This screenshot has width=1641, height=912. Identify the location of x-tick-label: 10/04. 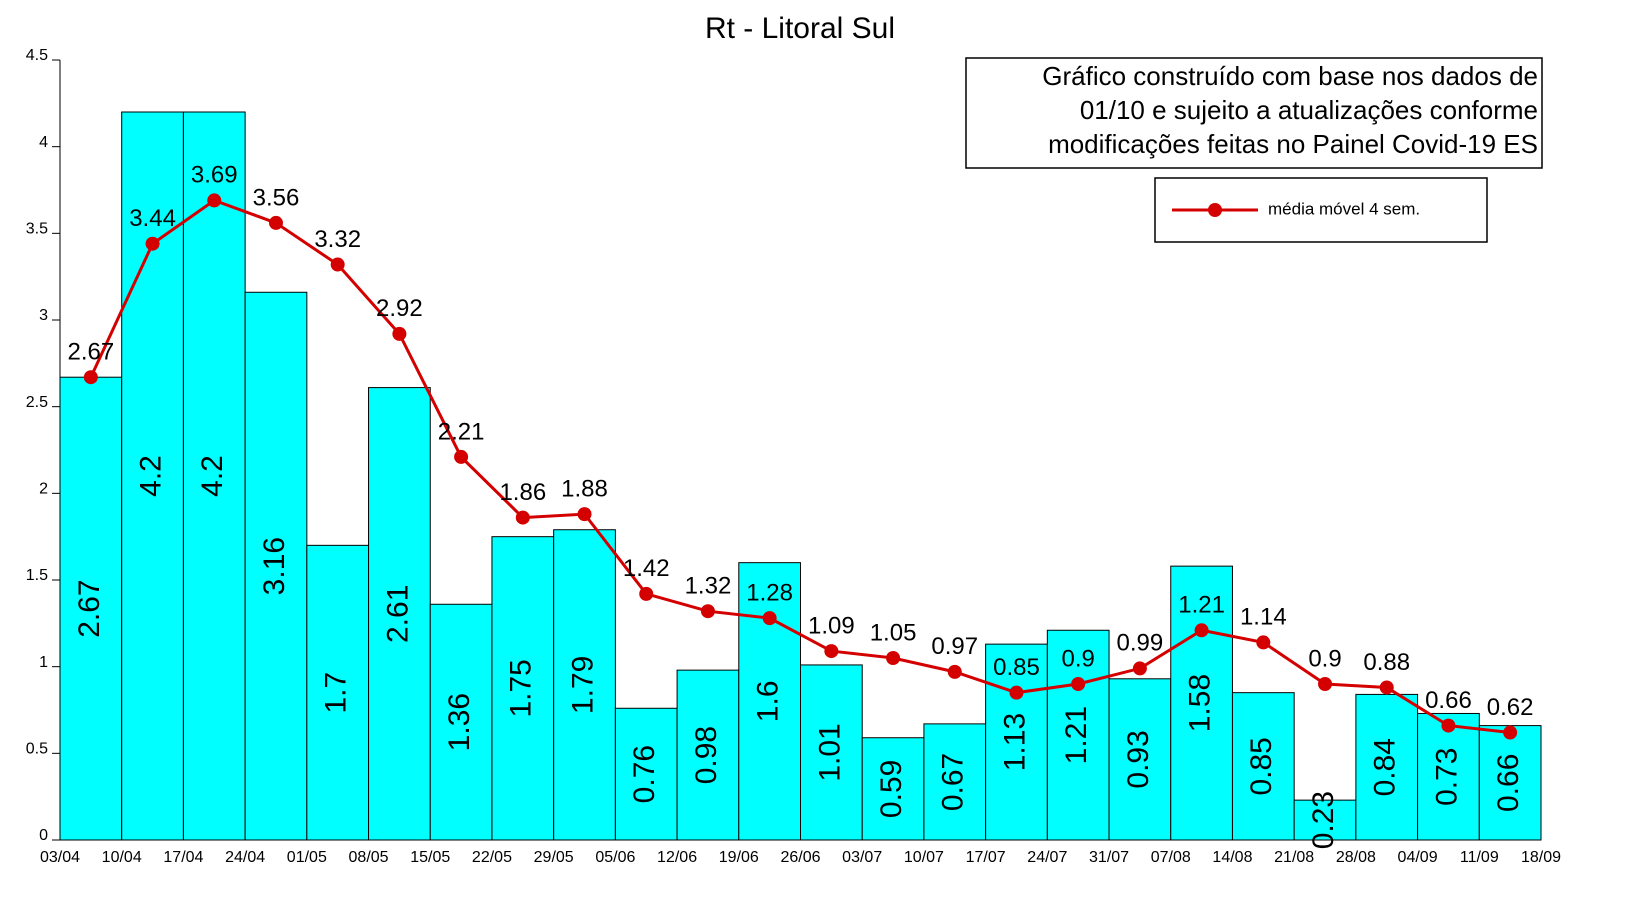
(122, 857).